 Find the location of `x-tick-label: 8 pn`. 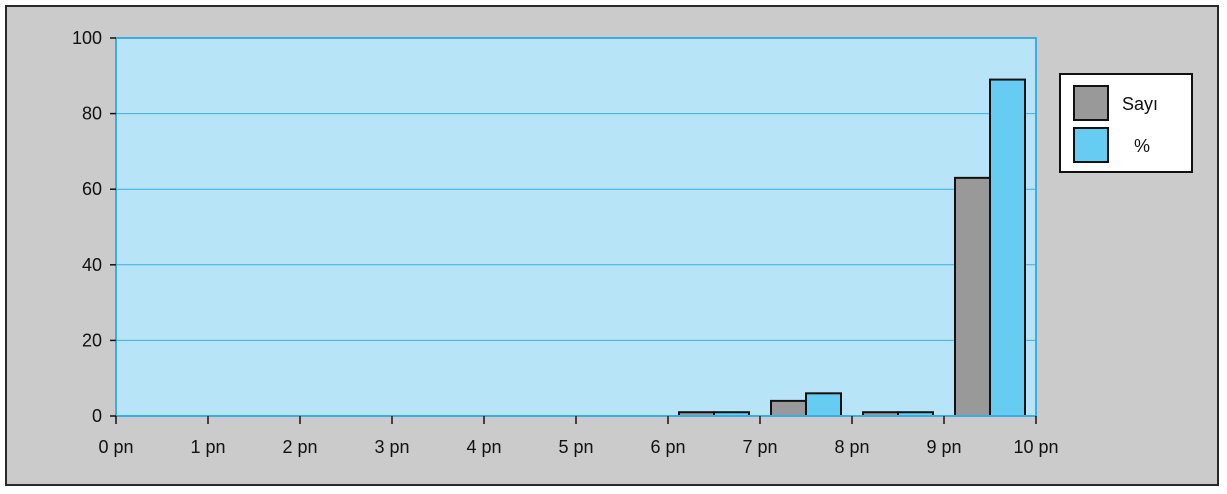

x-tick-label: 8 pn is located at coordinates (851, 447).